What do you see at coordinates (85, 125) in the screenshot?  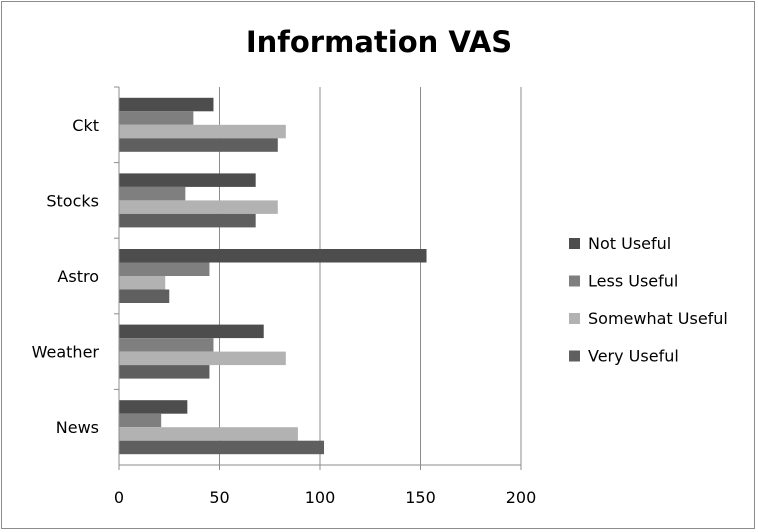 I see `category-label: Ckt` at bounding box center [85, 125].